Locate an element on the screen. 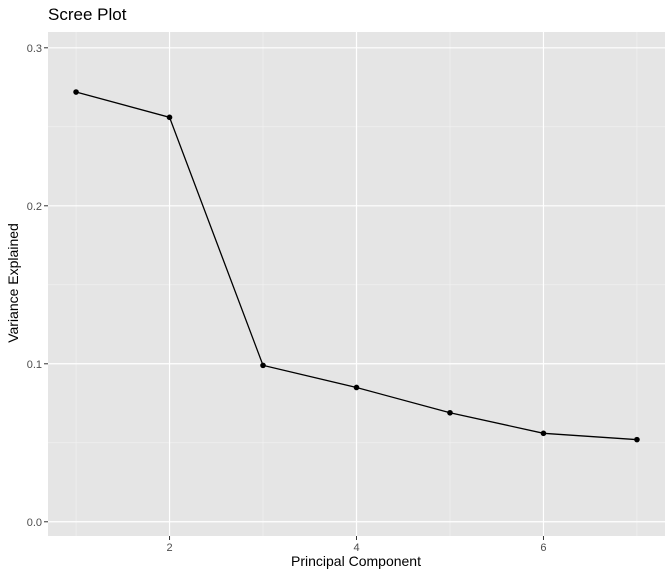 The width and height of the screenshot is (672, 576). y-tick-label: 0.0 is located at coordinates (34, 523).